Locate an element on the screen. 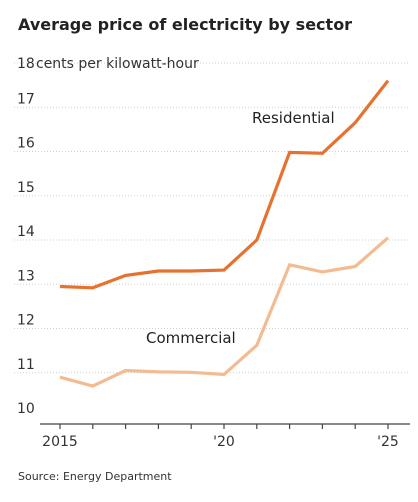 This screenshot has height=502, width=418. x-tick-label: '20 is located at coordinates (224, 442).